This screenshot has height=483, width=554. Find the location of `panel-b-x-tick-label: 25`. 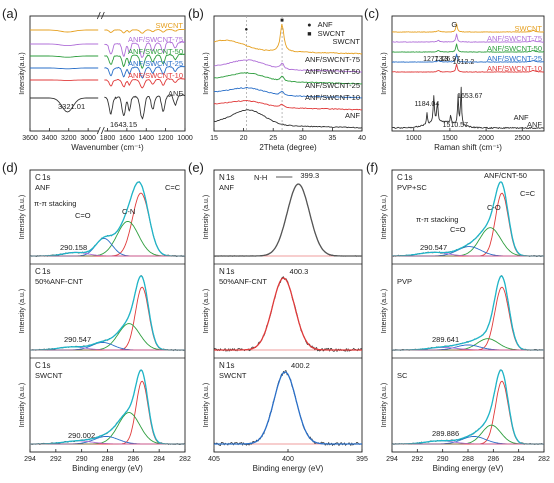

panel-b-x-tick-label: 25 is located at coordinates (273, 138).